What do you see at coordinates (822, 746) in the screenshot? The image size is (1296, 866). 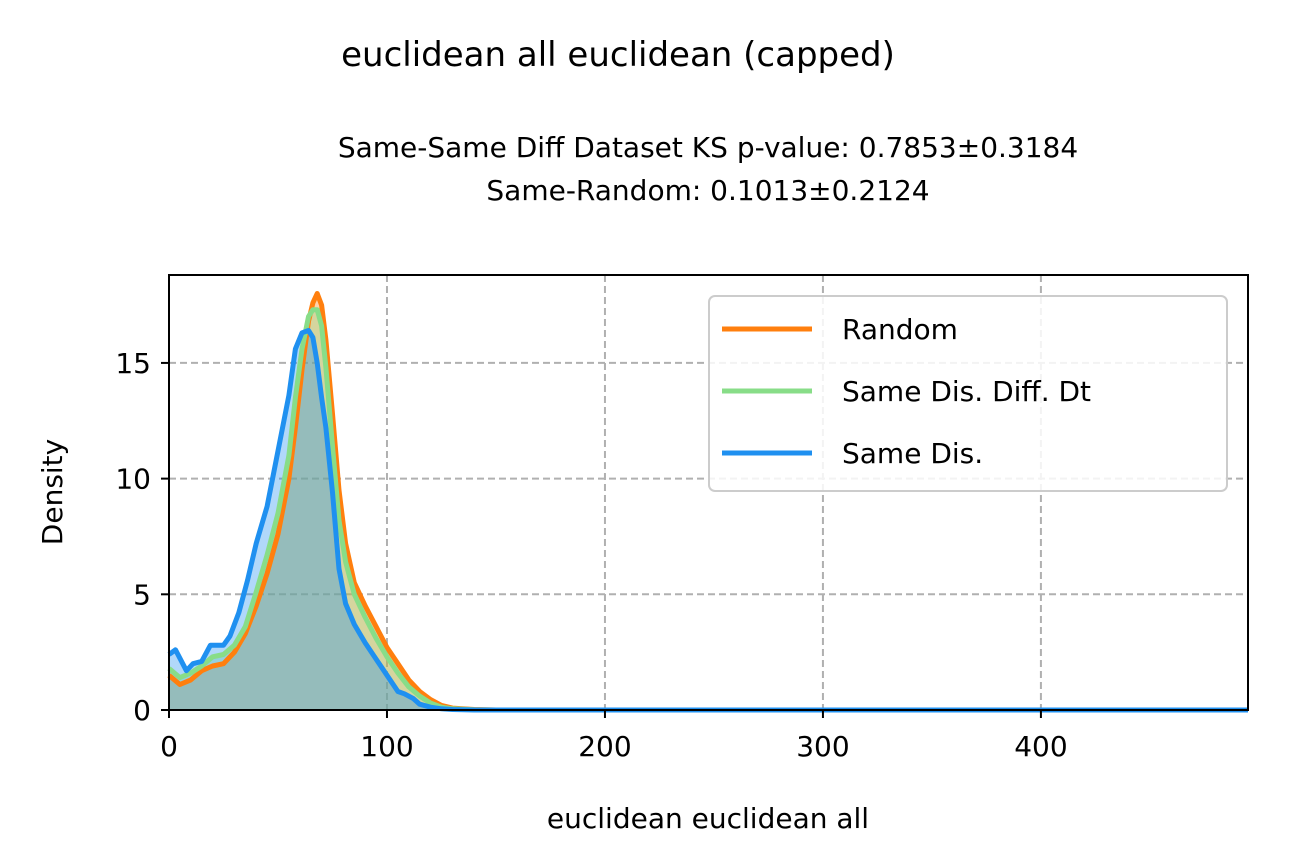 I see `x-tick-label: 300` at bounding box center [822, 746].